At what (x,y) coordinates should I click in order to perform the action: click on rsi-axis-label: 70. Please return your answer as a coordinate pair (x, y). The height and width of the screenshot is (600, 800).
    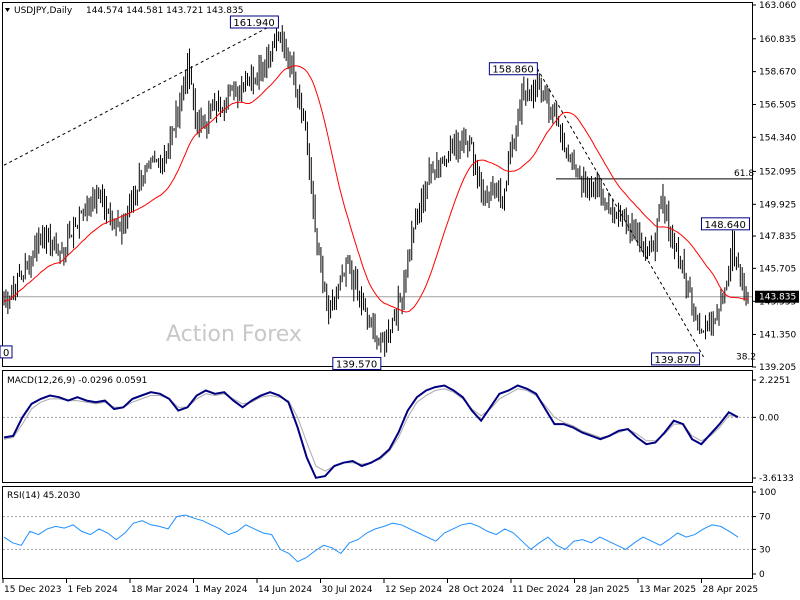
    Looking at the image, I should click on (765, 518).